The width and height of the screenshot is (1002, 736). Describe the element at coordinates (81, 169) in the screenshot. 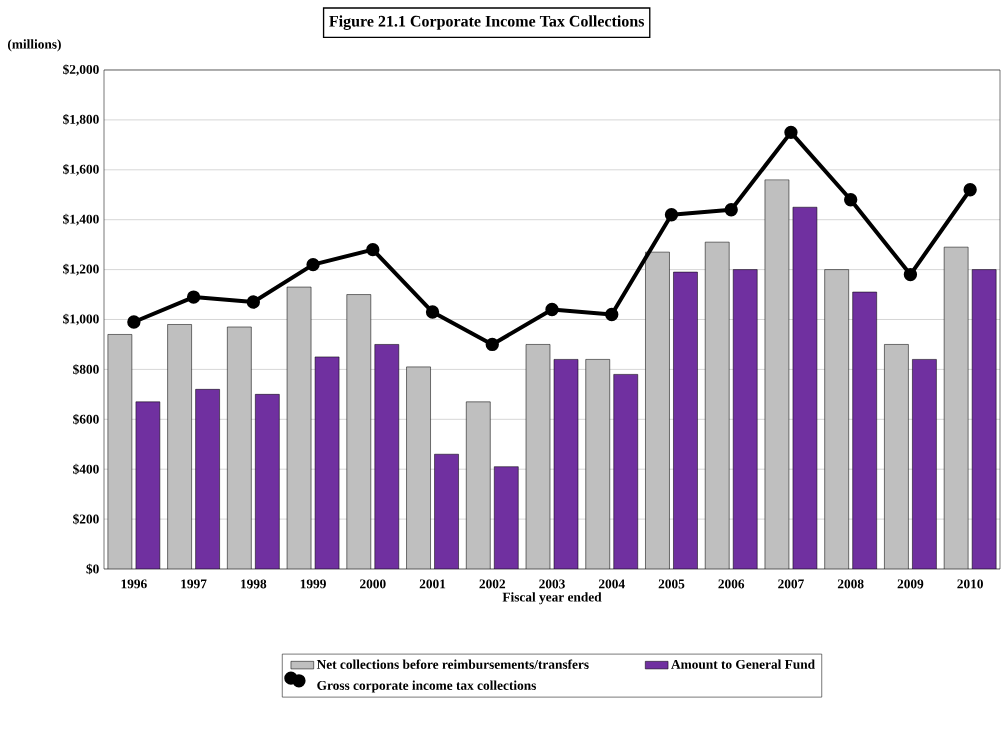

I see `y-tick-label: $1,600` at that location.